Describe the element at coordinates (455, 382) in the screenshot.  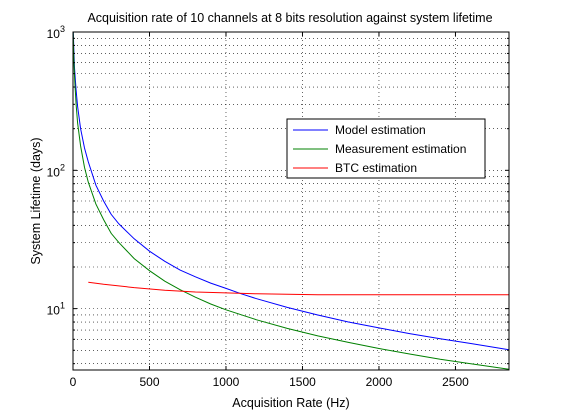
I see `x-tick-label: 2500` at that location.